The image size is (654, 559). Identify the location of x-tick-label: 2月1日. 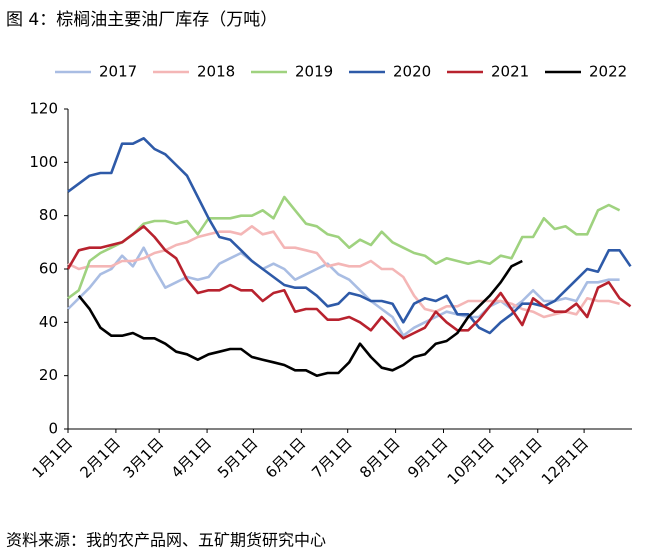
(99, 457).